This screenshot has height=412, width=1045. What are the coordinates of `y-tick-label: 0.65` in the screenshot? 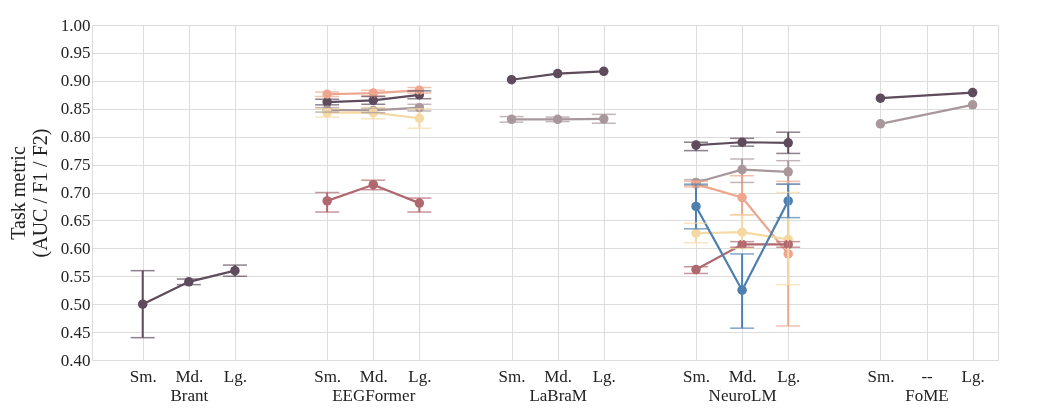 It's located at (75, 220).